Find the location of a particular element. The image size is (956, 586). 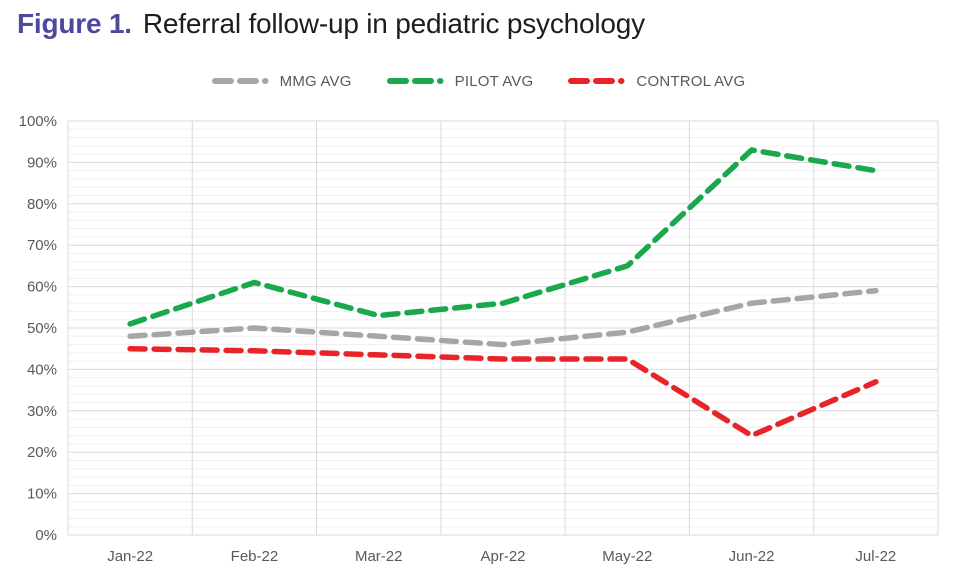

y-tick-label: 30% is located at coordinates (42, 411).